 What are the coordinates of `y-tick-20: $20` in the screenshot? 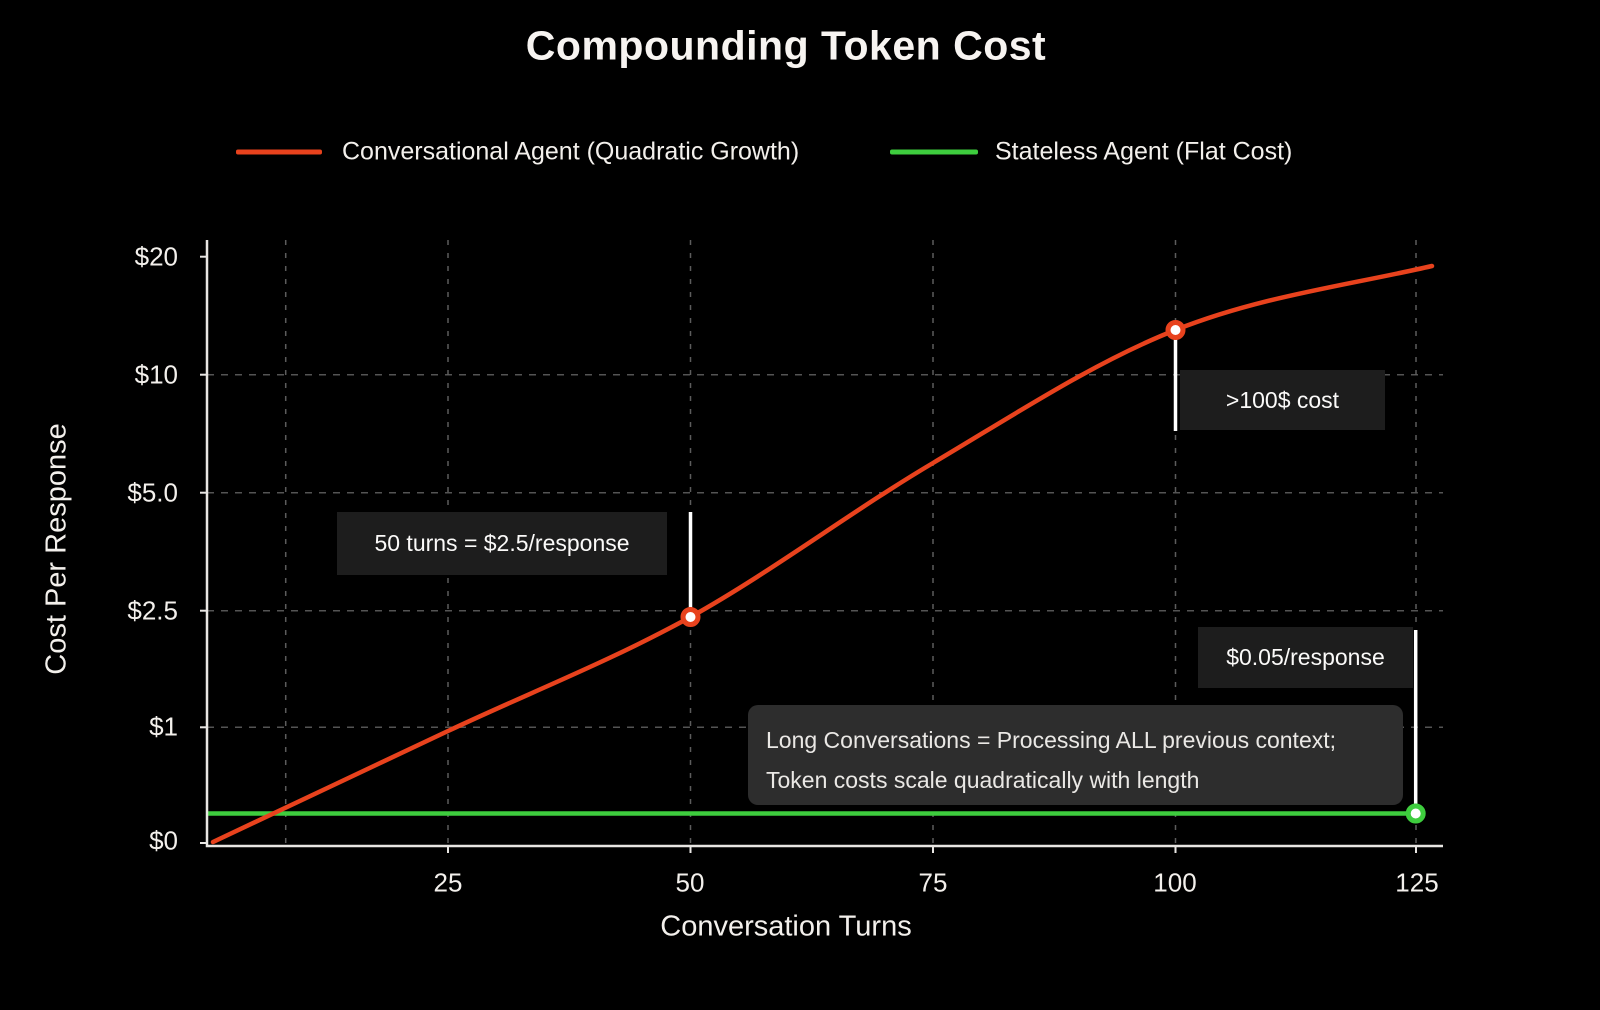 It's located at (156, 256).